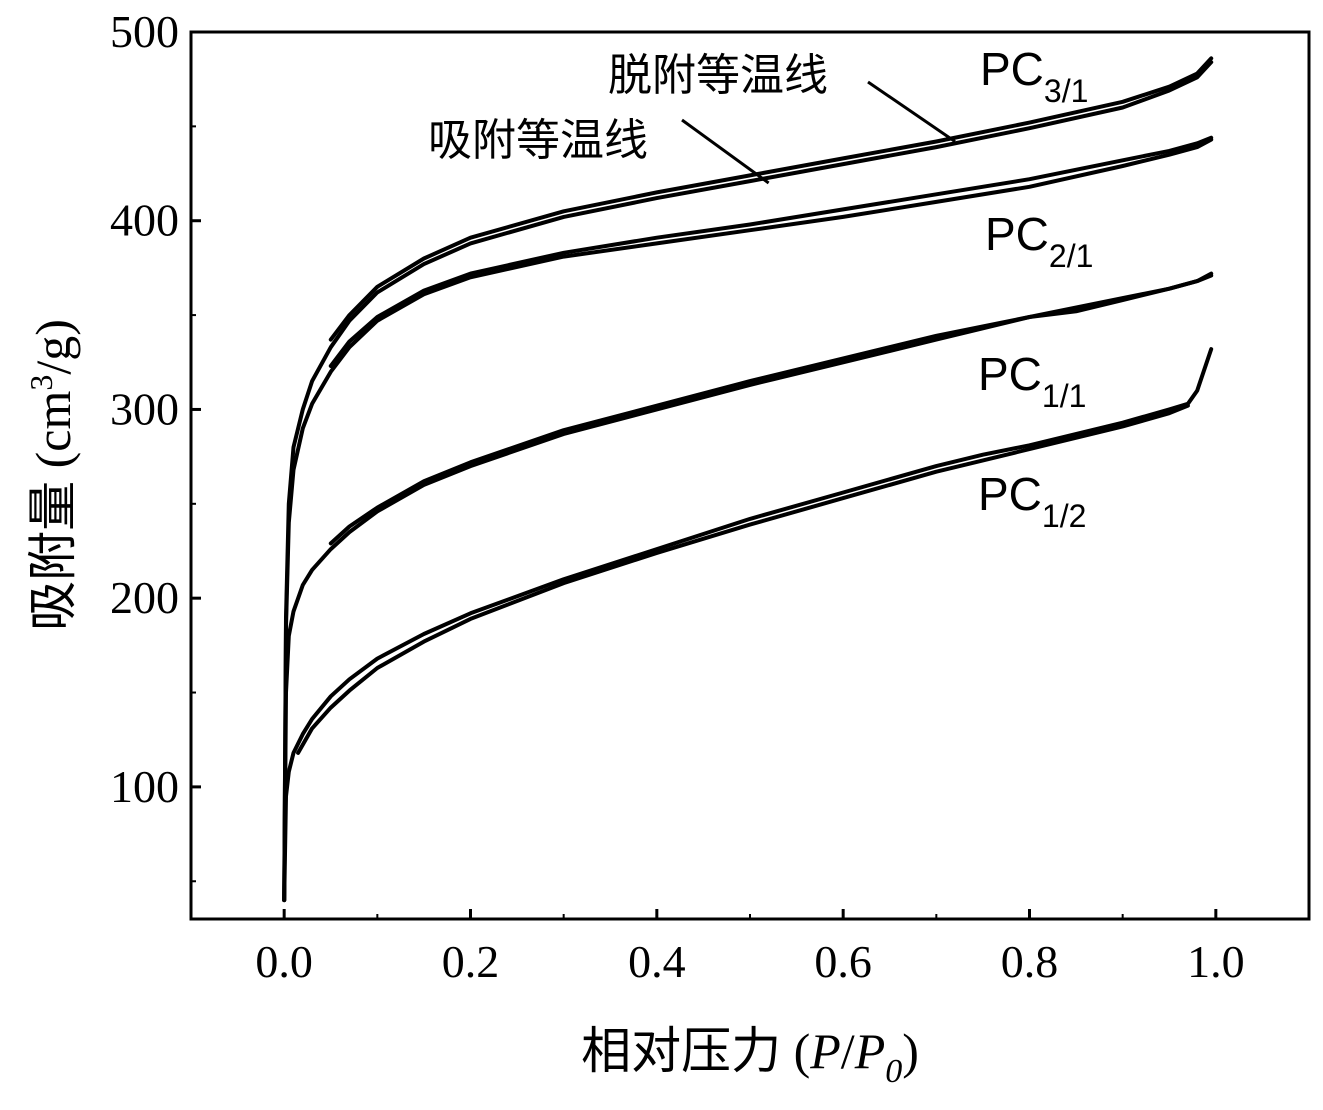 This screenshot has width=1323, height=1110. Describe the element at coordinates (750, 1056) in the screenshot. I see `x-axis-title: 相对压力 (P/P0)` at that location.